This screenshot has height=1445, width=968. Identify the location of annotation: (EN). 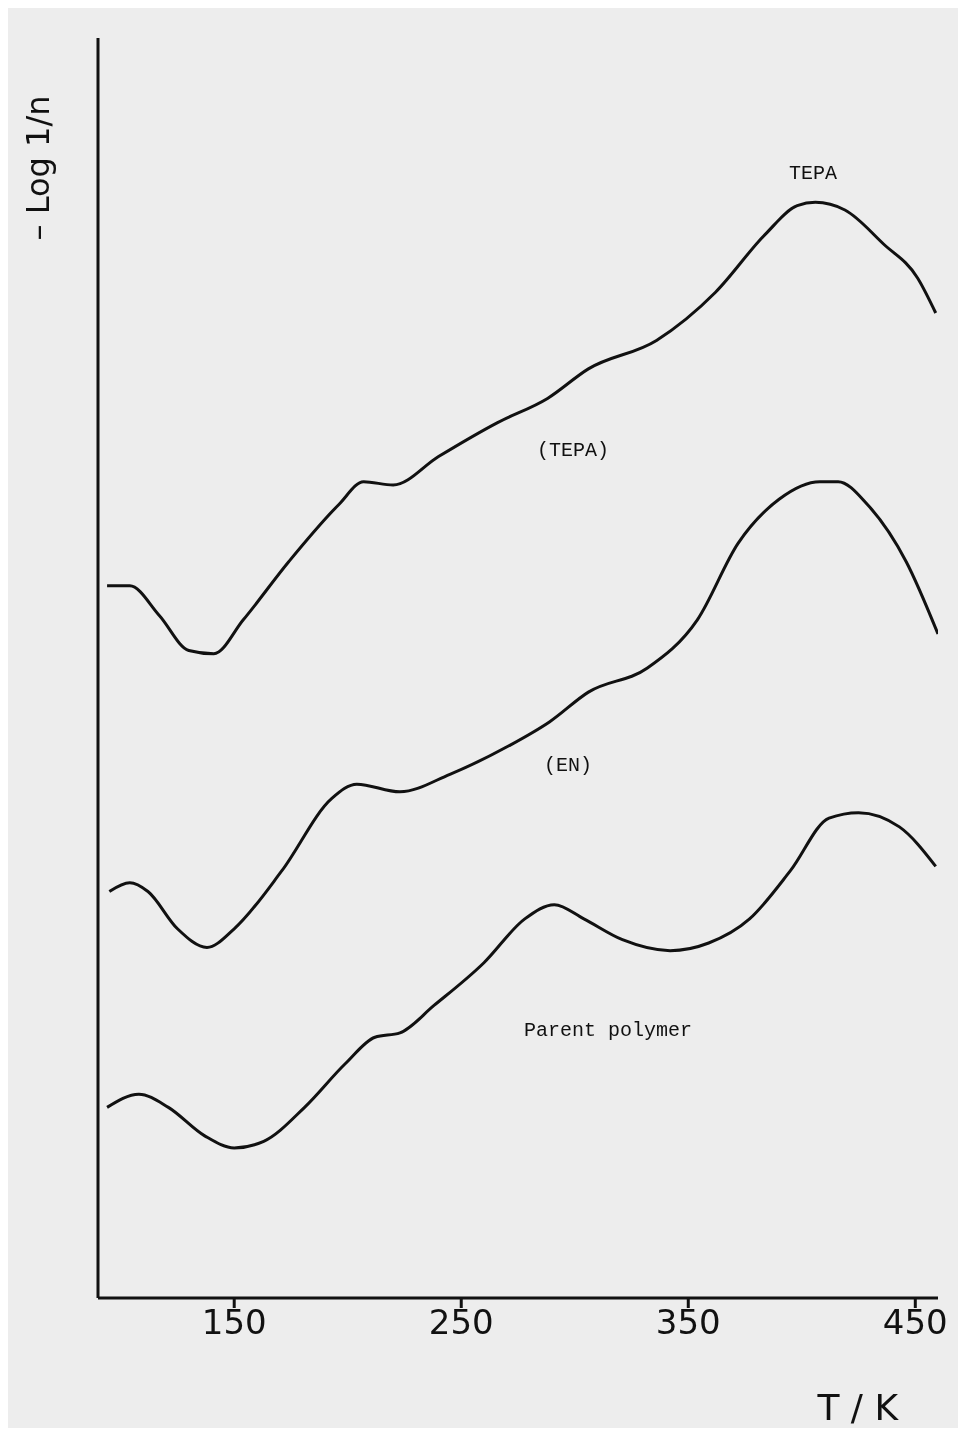
(568, 765).